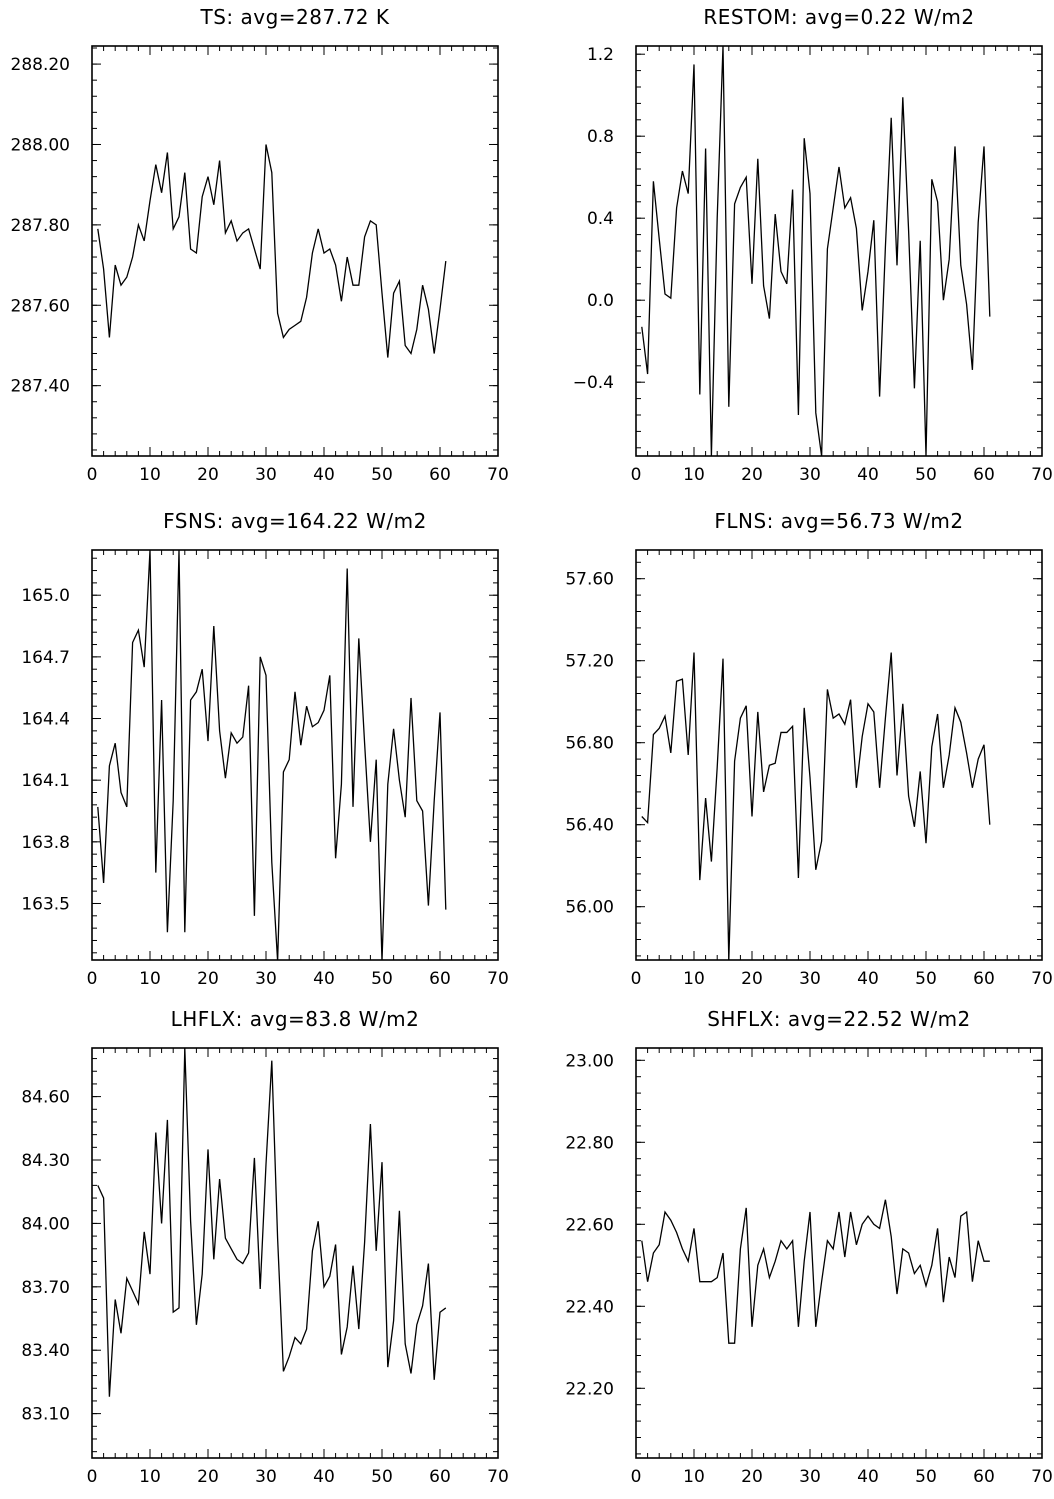  I want to click on panel-title: LHFLX: avg=83.8 W/m2, so click(295, 1019).